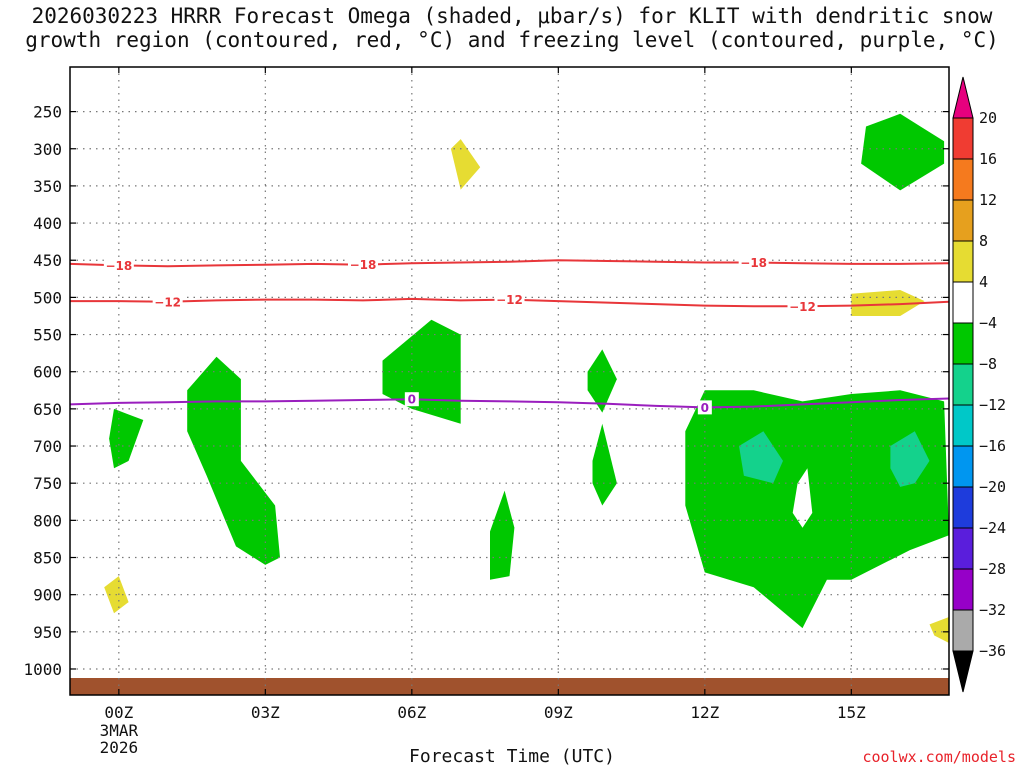 Image resolution: width=1024 pixels, height=768 pixels. What do you see at coordinates (47, 186) in the screenshot?
I see `y-tick-label: 350` at bounding box center [47, 186].